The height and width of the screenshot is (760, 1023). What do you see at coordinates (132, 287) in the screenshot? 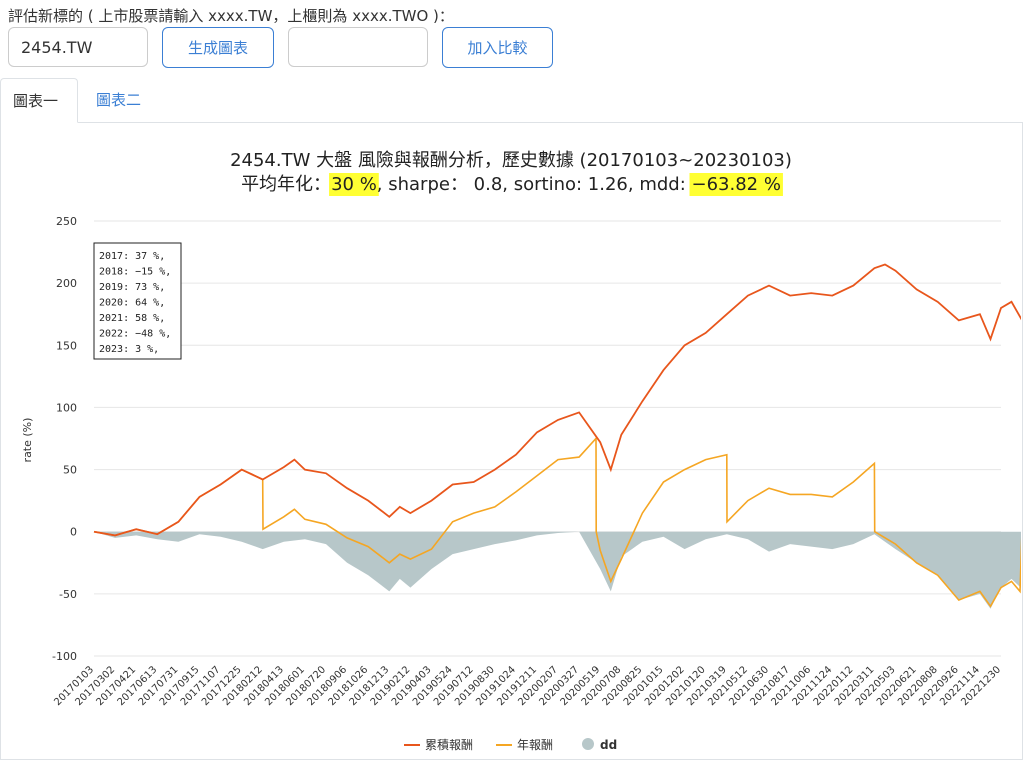
I see `annual-return-line-item: 2019: 73 %,` at bounding box center [132, 287].